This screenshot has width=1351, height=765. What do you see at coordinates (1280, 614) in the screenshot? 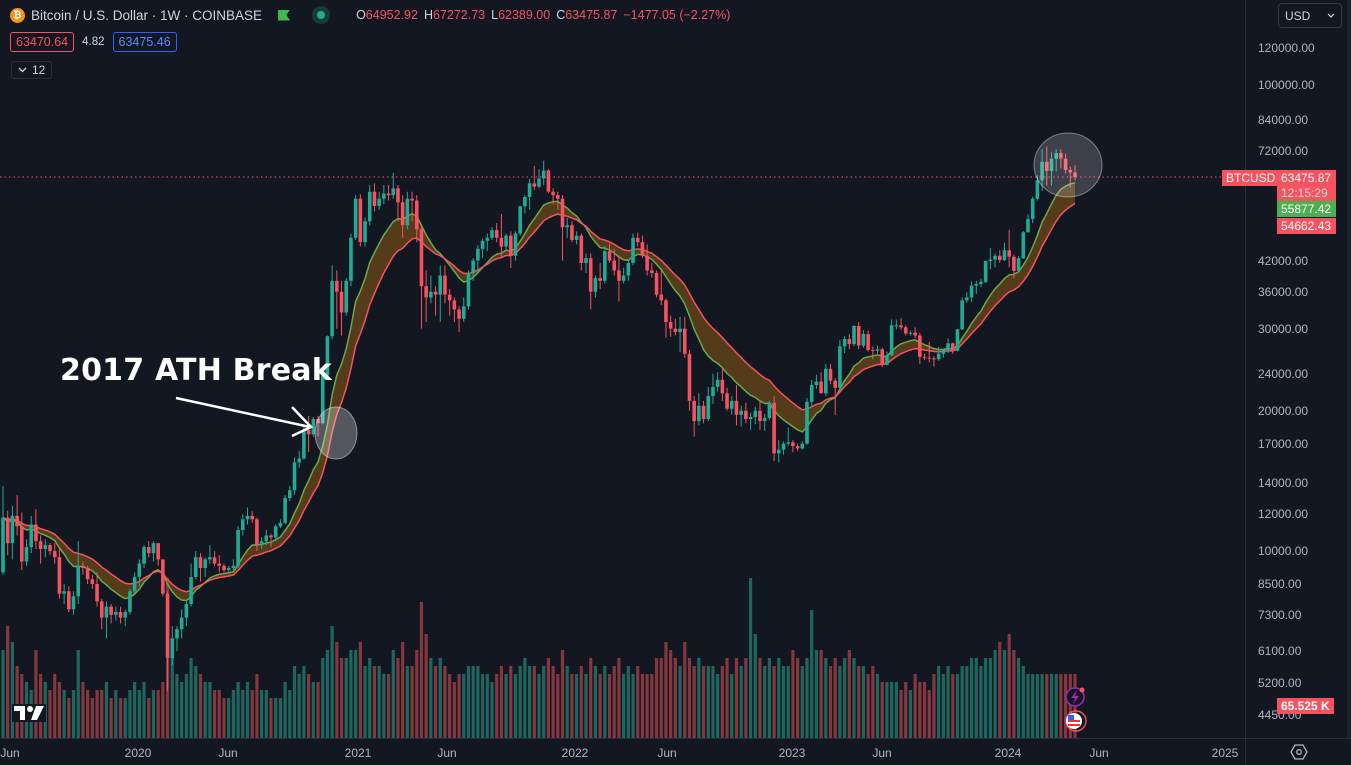
I see `price-axis-label: 7300.00` at bounding box center [1280, 614].